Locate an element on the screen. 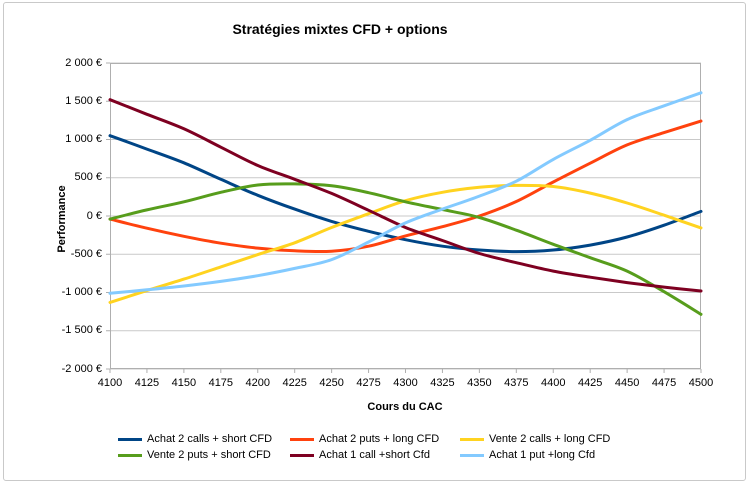  legend-item-achat-1-put-long-cfd: Achat 1 put +long Cfd is located at coordinates (527, 455).